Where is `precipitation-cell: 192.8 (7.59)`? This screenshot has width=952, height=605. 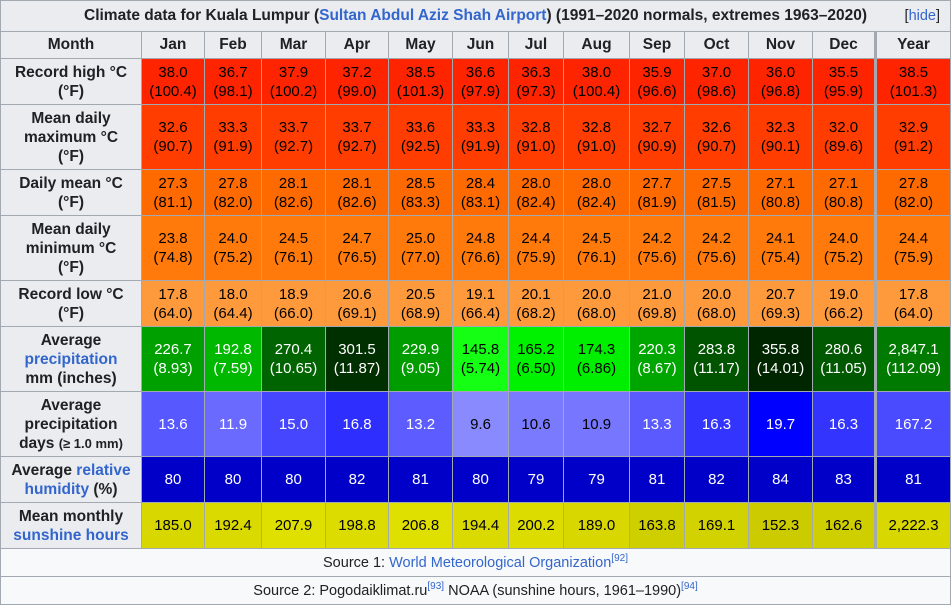
precipitation-cell: 192.8 (7.59) is located at coordinates (233, 359).